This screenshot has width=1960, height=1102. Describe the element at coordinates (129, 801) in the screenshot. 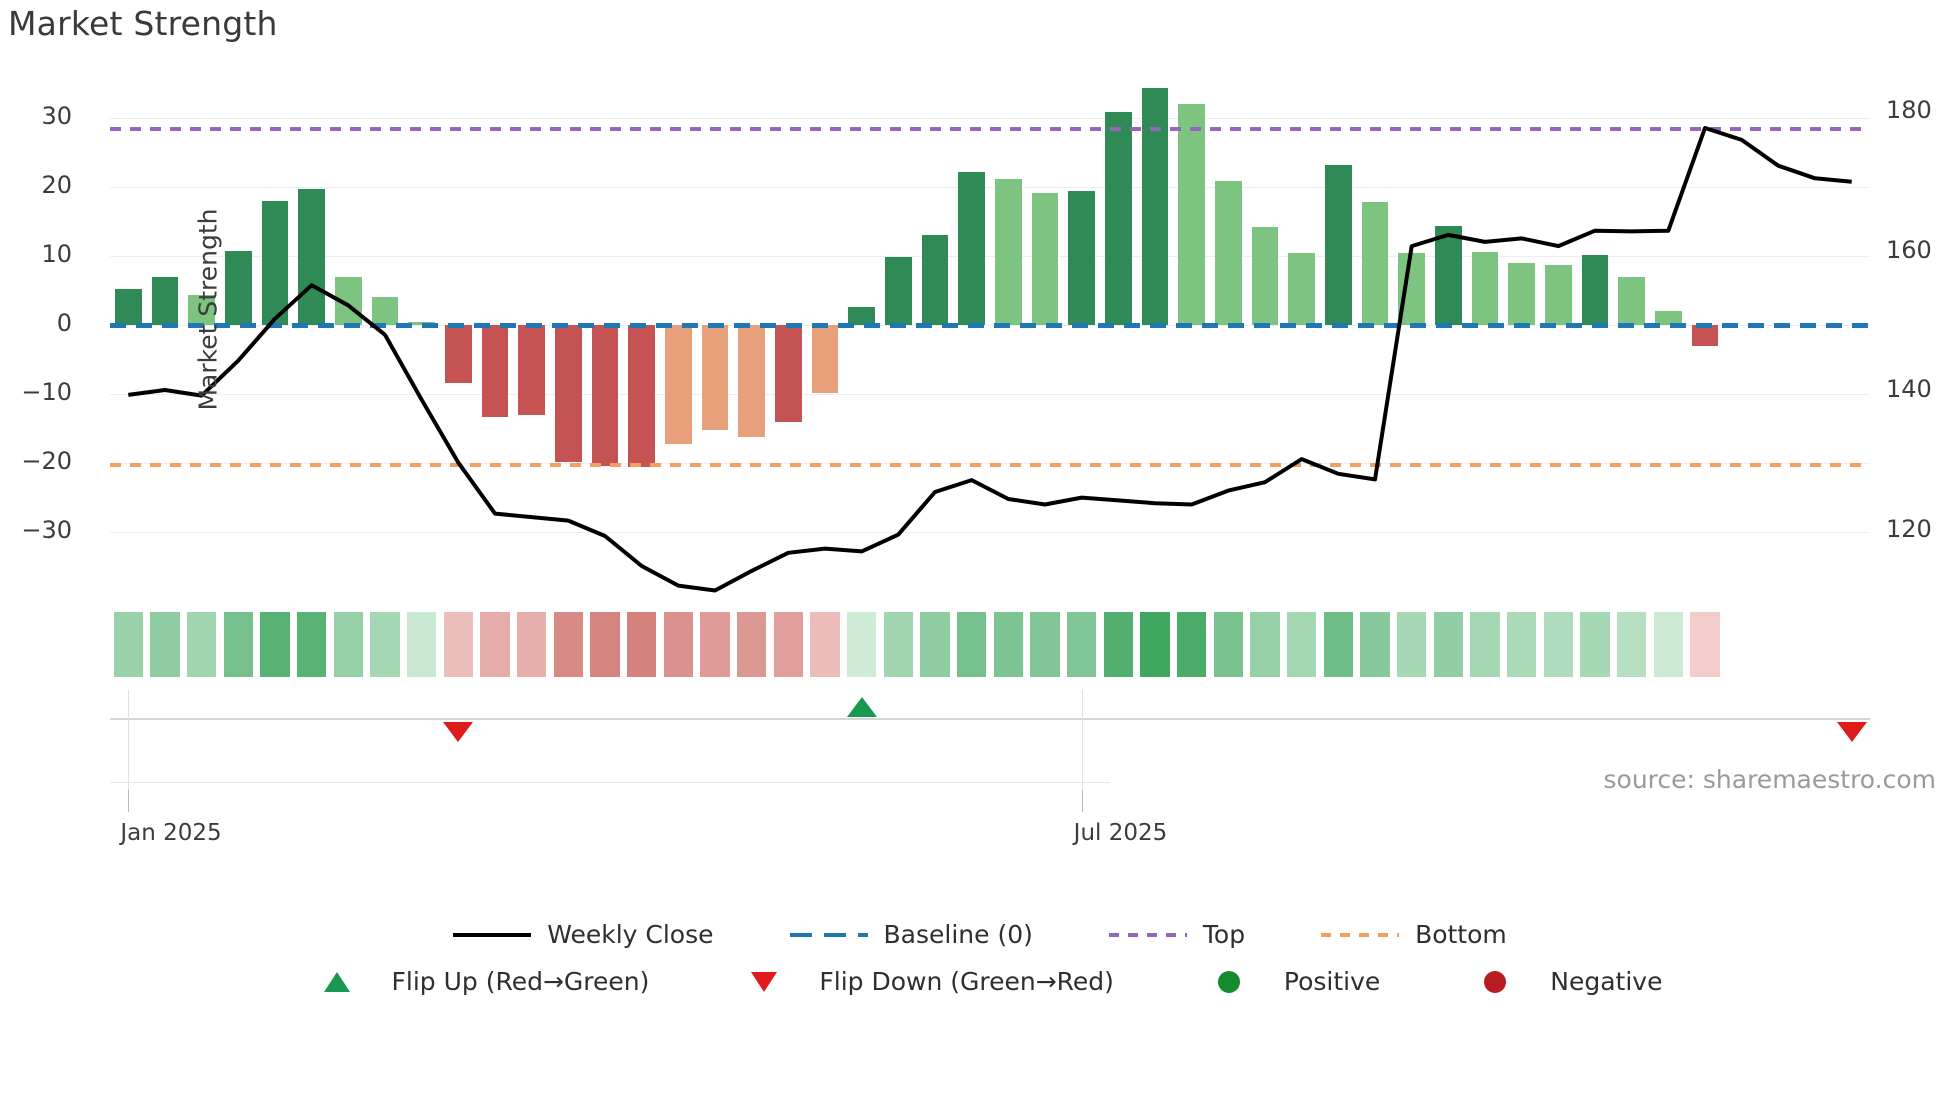

I see `x-axis-tickmark` at that location.